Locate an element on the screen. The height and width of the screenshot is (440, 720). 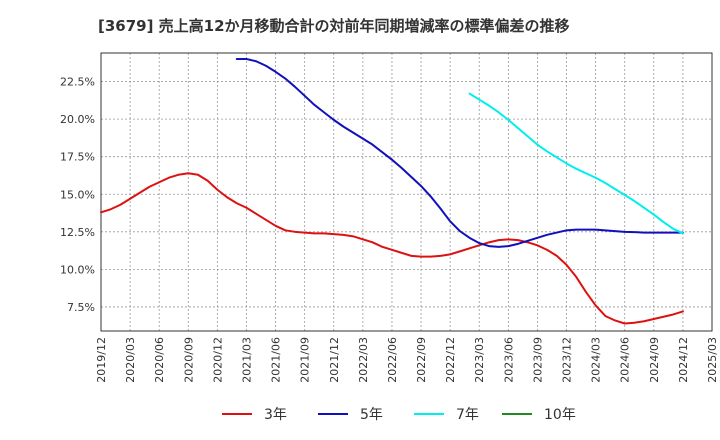
y-tick-label: 22.5% is located at coordinates (77, 82).